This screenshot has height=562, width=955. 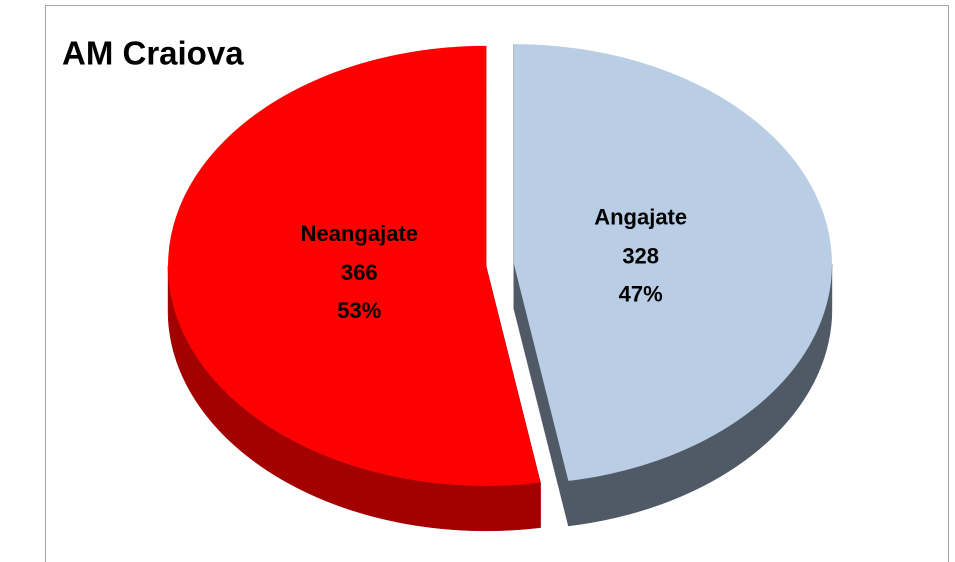 What do you see at coordinates (359, 310) in the screenshot?
I see `data-label-percent: 53%` at bounding box center [359, 310].